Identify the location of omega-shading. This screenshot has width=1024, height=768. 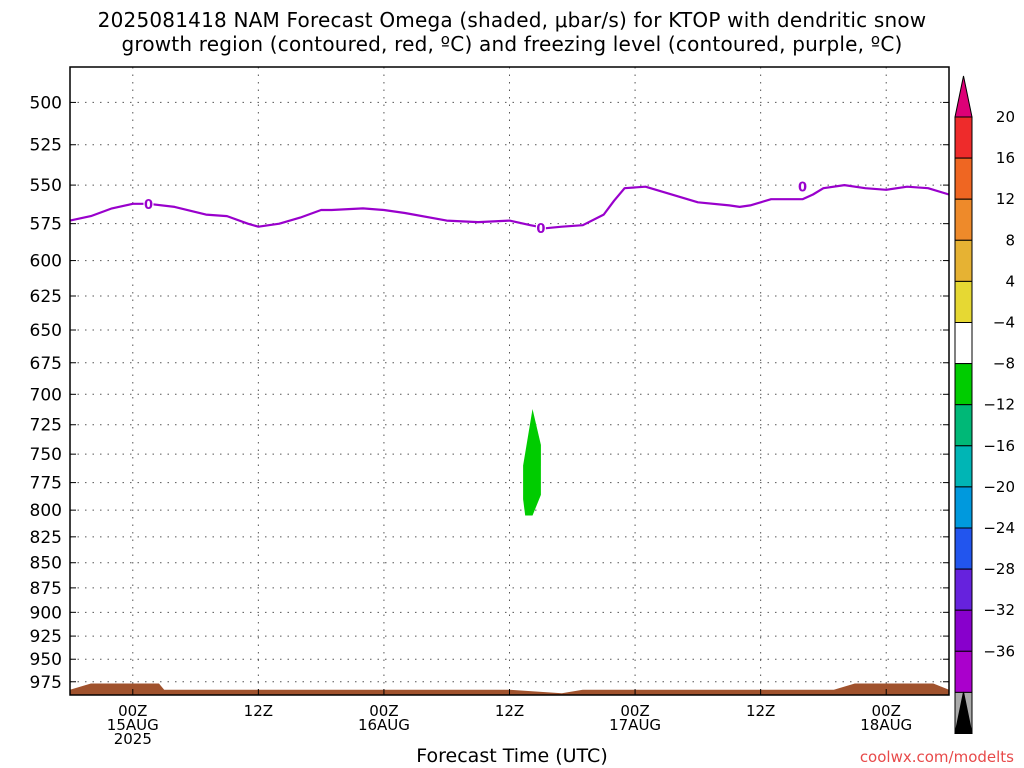
(532, 462).